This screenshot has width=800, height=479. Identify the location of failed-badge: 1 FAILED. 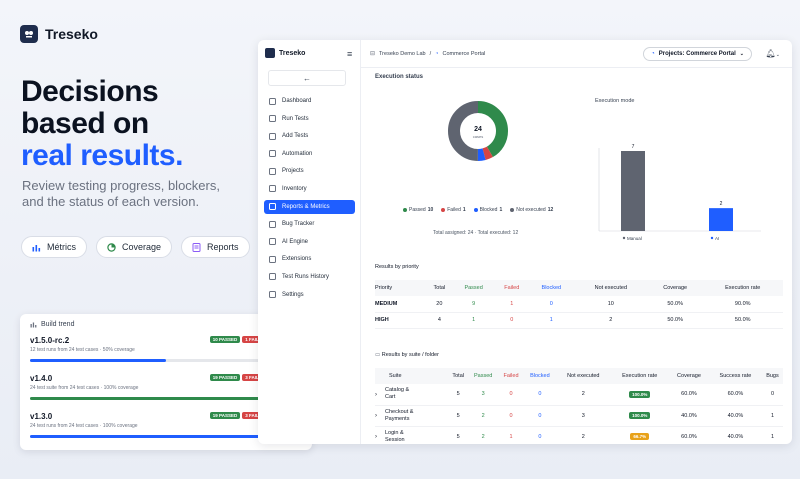
(255, 339).